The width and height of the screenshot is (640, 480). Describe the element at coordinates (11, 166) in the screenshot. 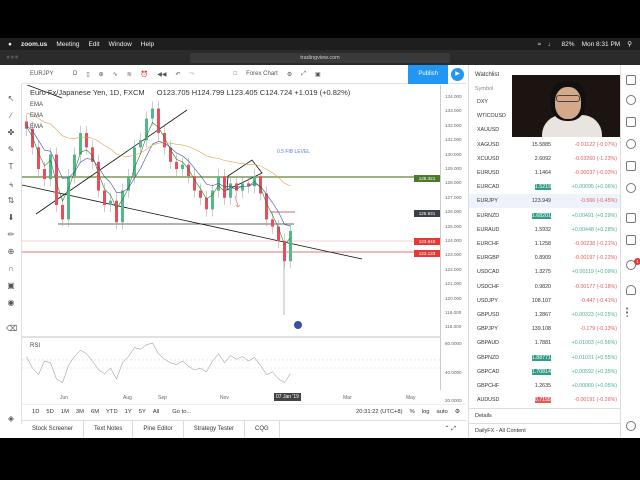

I see `text-icon: T` at that location.